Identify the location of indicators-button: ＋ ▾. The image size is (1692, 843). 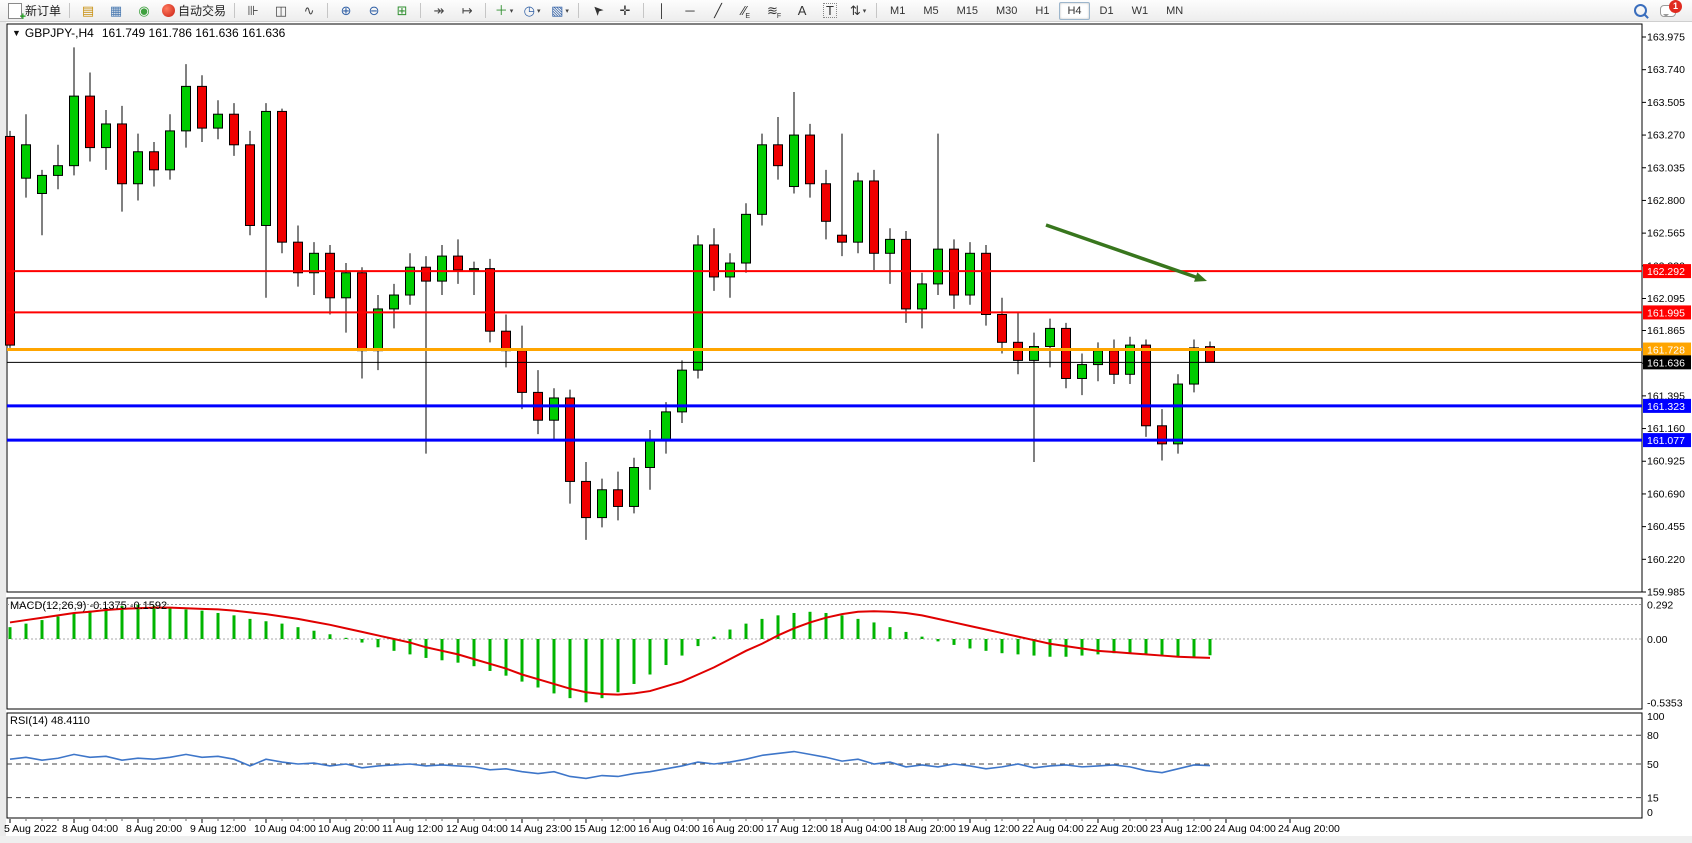
(504, 10).